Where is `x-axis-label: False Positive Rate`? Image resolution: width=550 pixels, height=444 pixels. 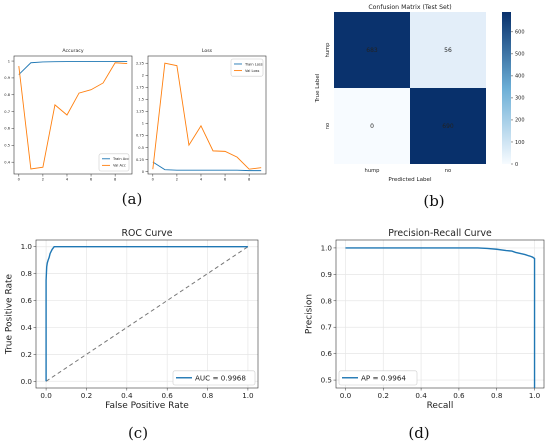
x-axis-label: False Positive Rate is located at coordinates (147, 406).